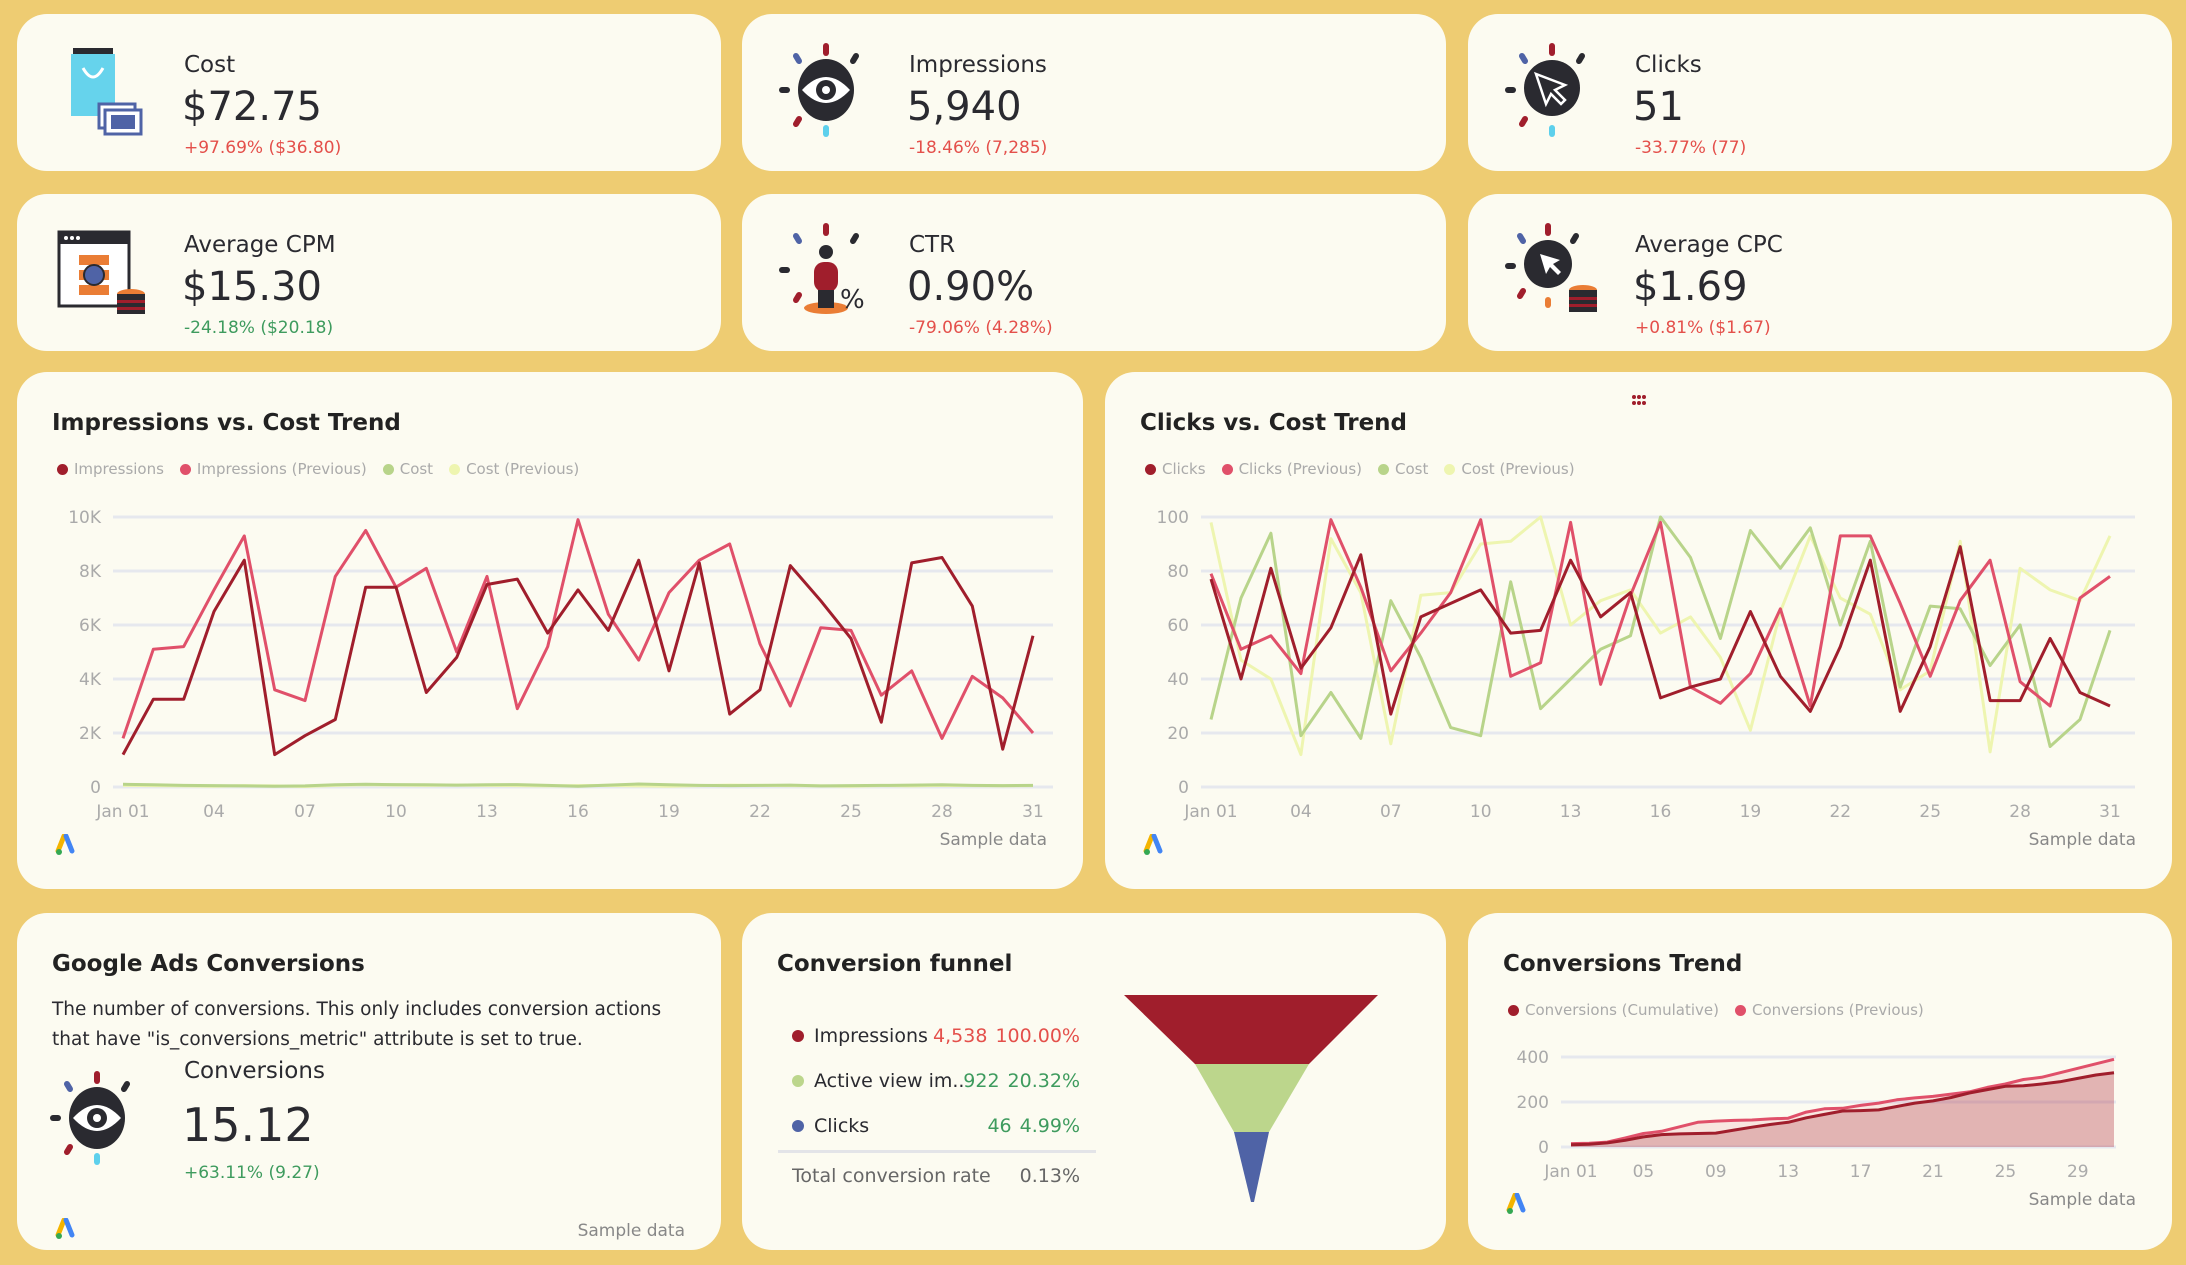  I want to click on x-tick-label: 31, so click(2110, 812).